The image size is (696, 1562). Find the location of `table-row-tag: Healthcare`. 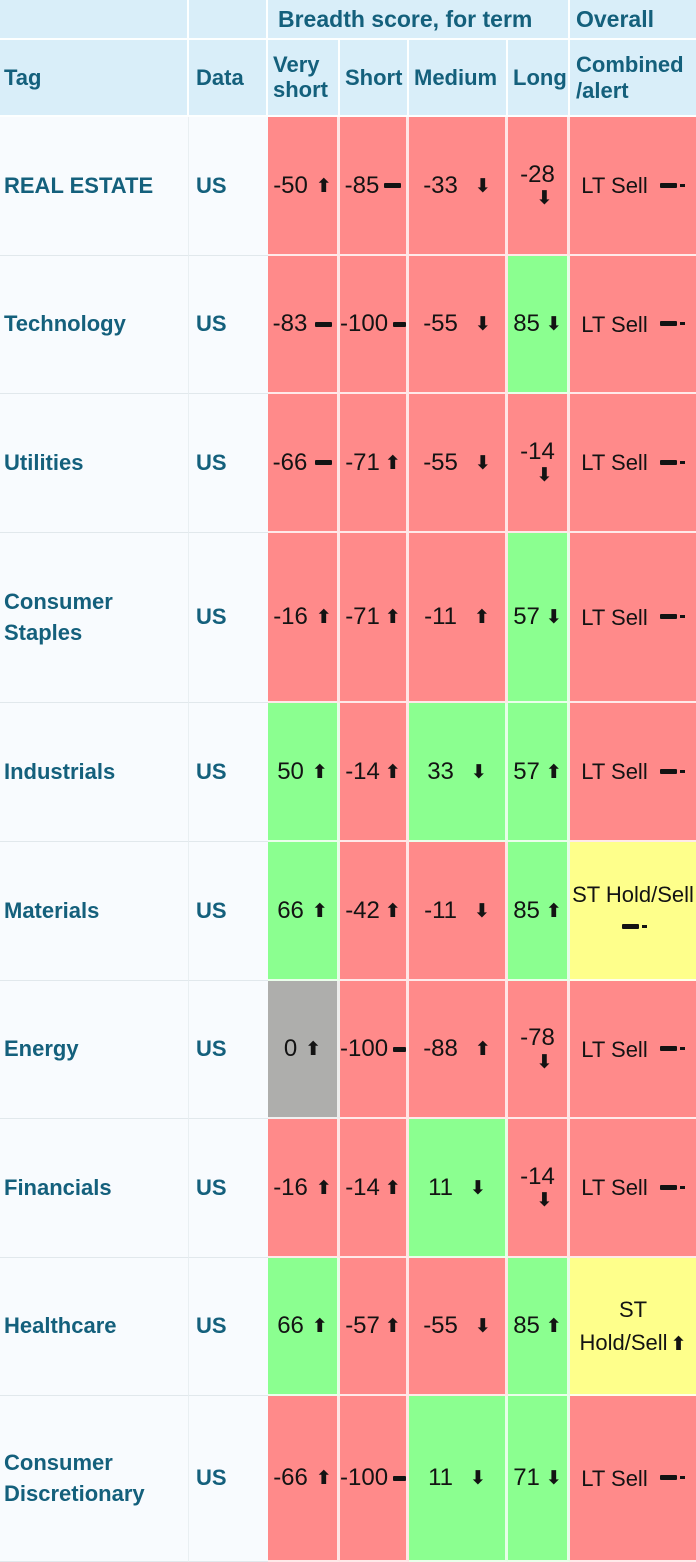

table-row-tag: Healthcare is located at coordinates (94, 1327).